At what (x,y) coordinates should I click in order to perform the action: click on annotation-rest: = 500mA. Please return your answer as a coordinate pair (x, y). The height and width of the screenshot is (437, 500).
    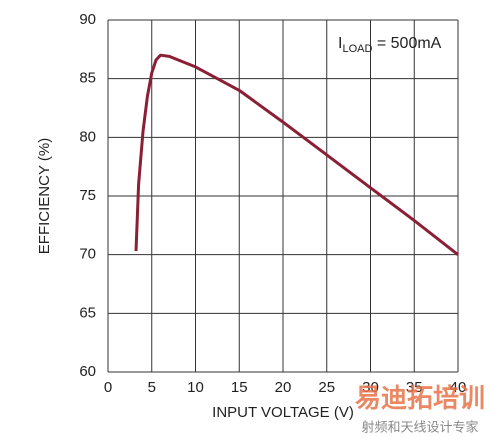
    Looking at the image, I should click on (406, 43).